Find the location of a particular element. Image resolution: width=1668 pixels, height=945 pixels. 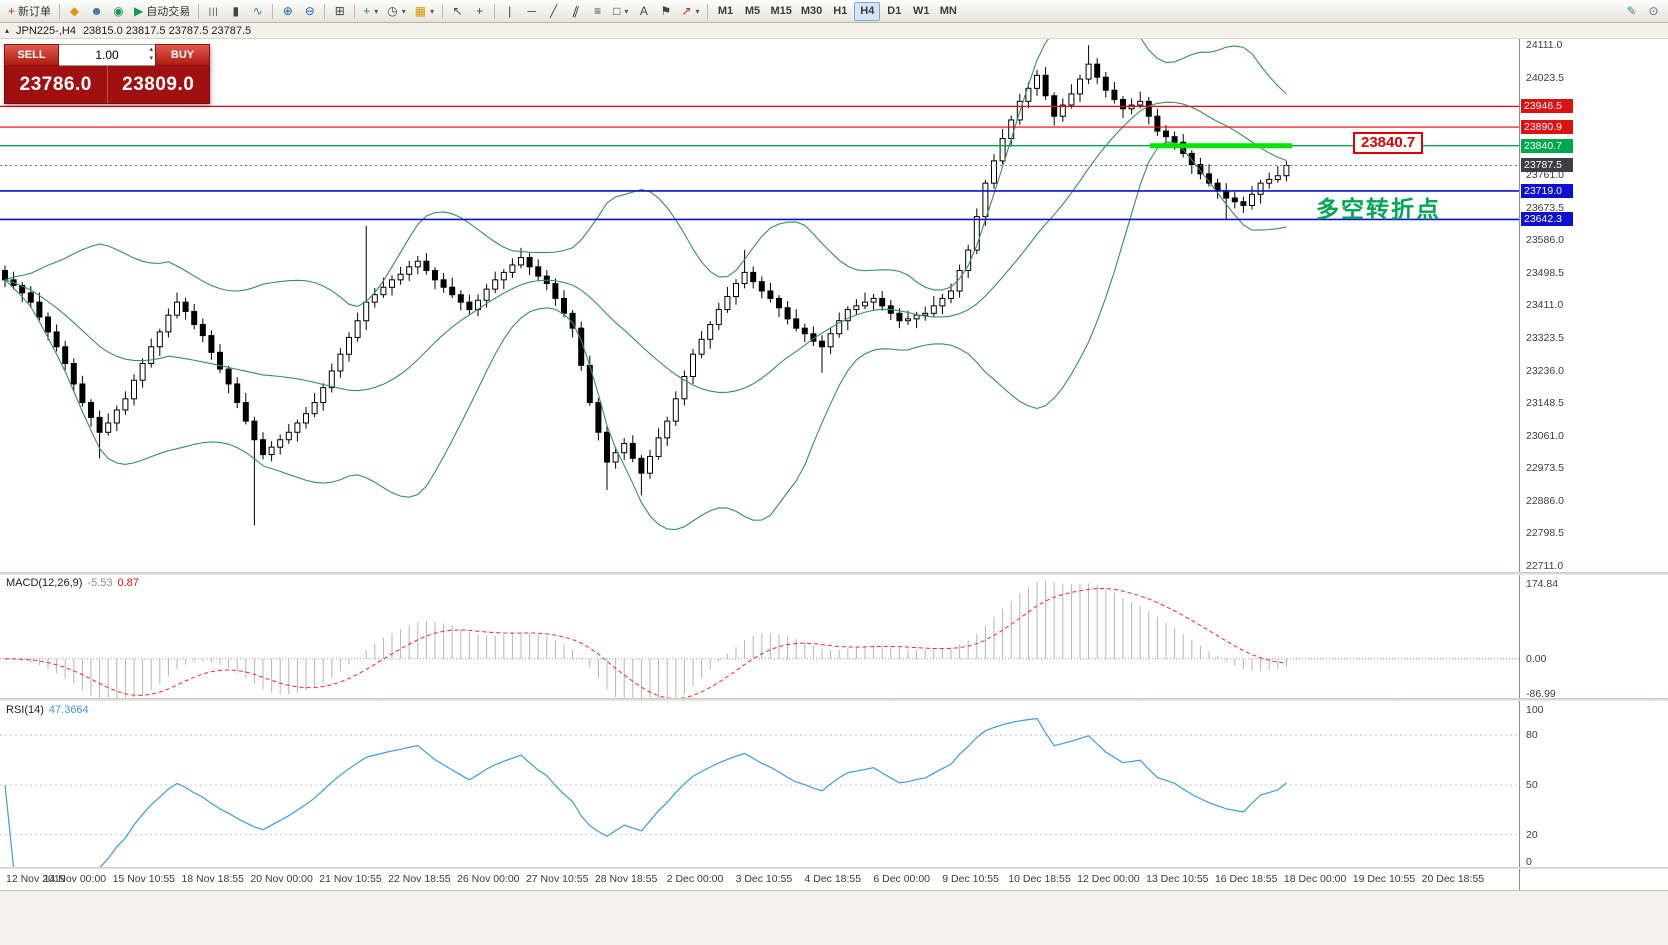

symbol-period: JPN225-,H4 is located at coordinates (46, 30).